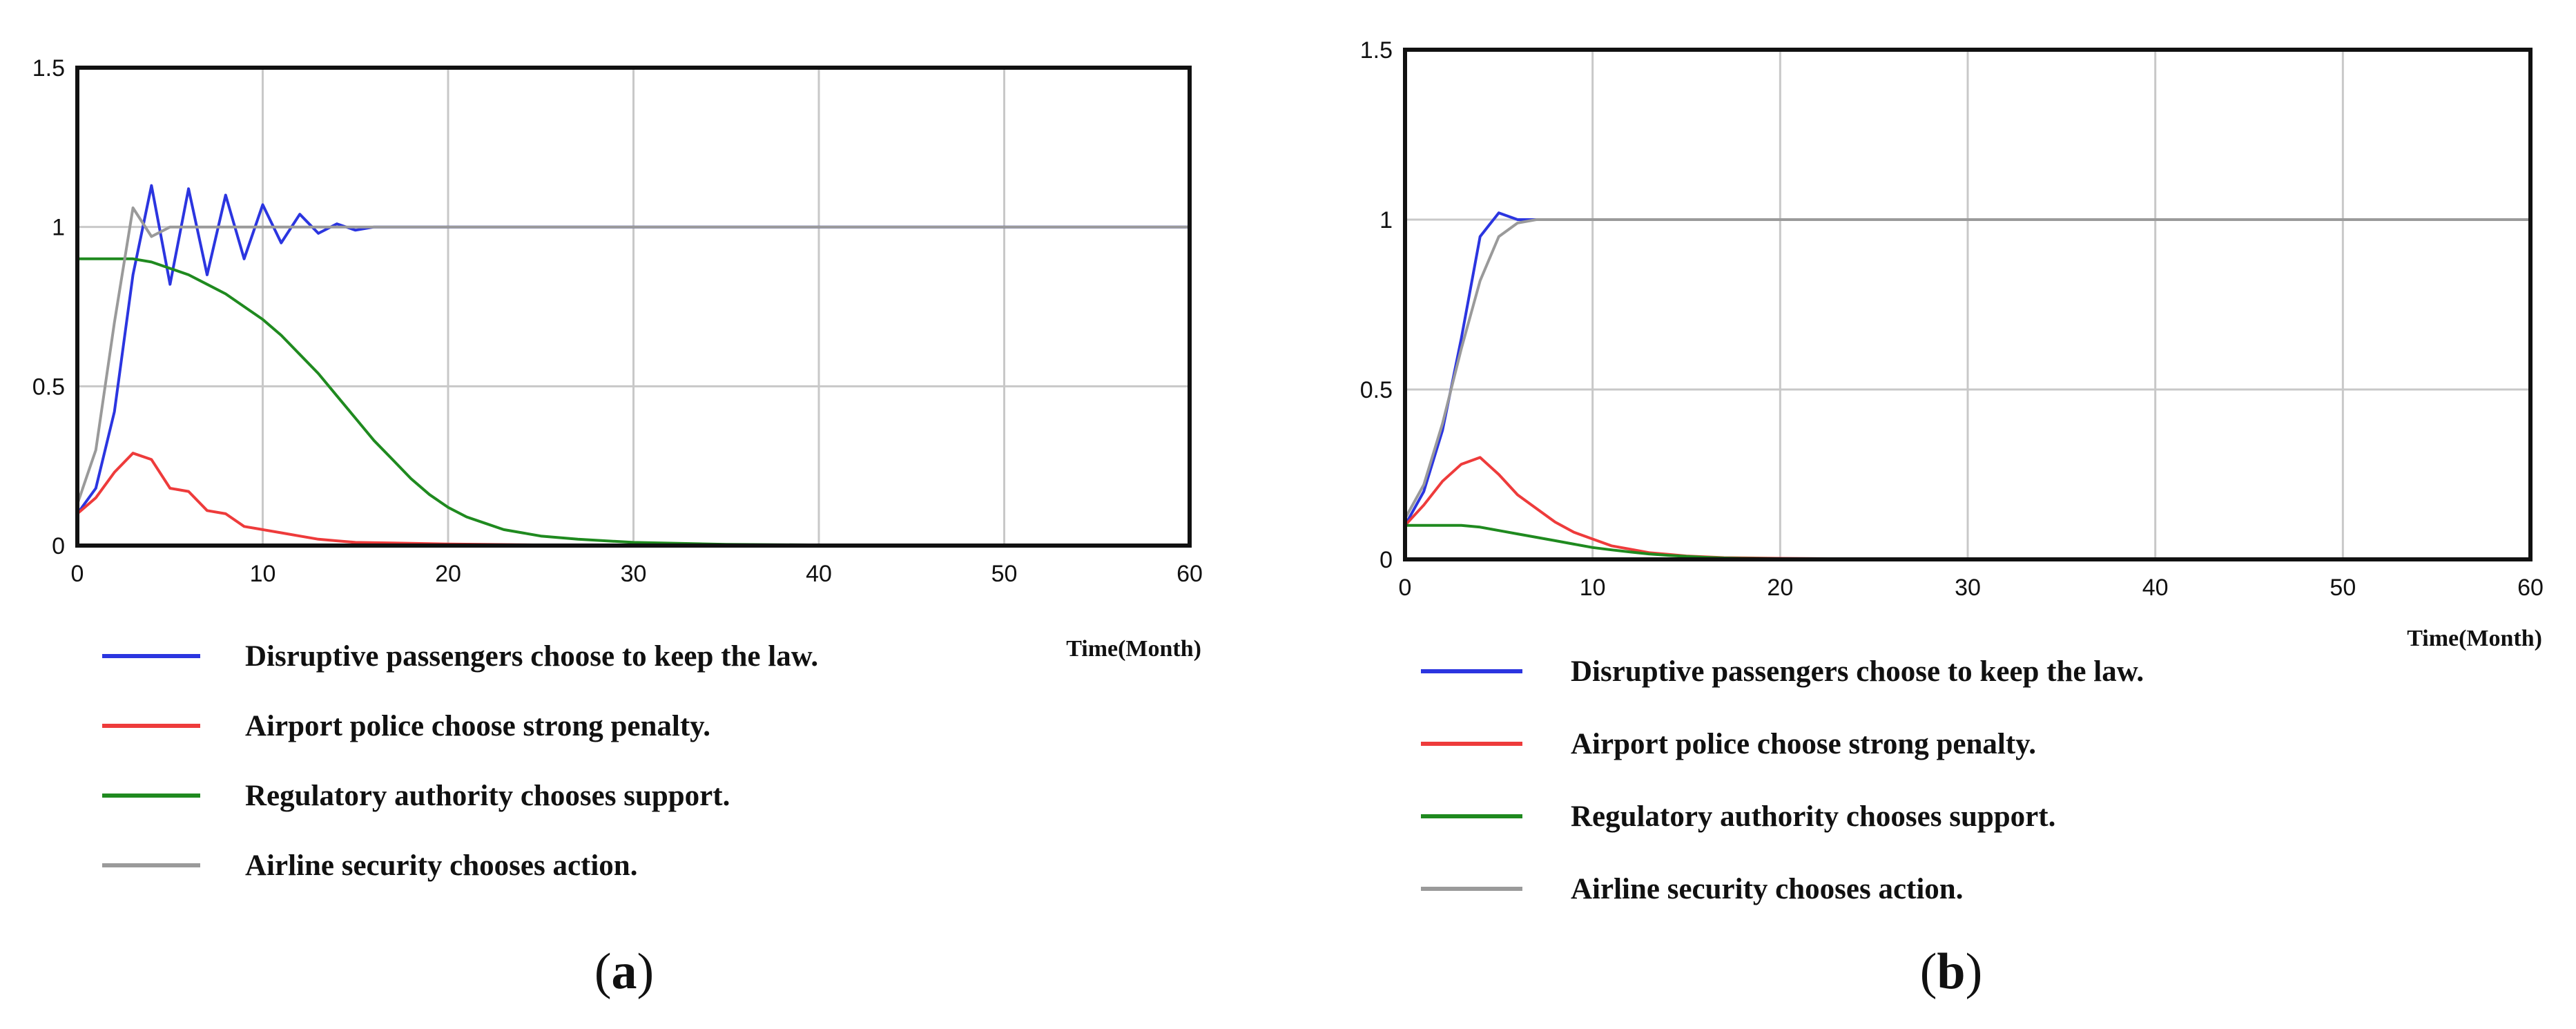  I want to click on panel-label-a-text: a, so click(624, 971).